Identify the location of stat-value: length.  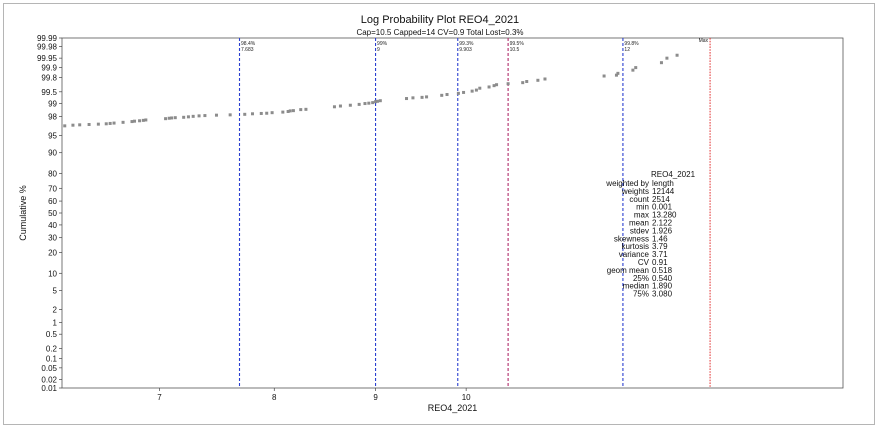
(663, 183).